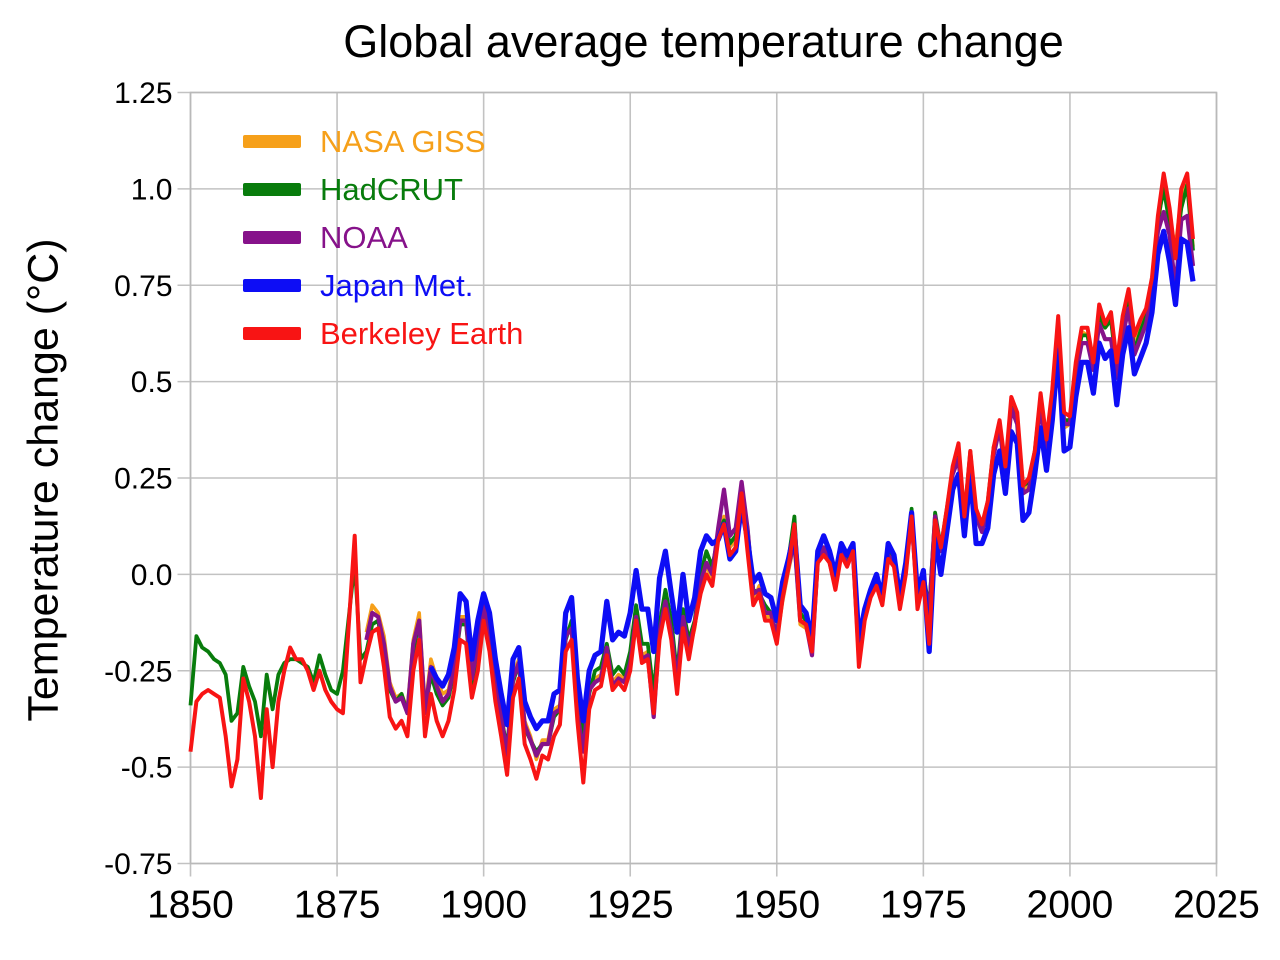  Describe the element at coordinates (337, 905) in the screenshot. I see `x-tick-label: 1875` at that location.